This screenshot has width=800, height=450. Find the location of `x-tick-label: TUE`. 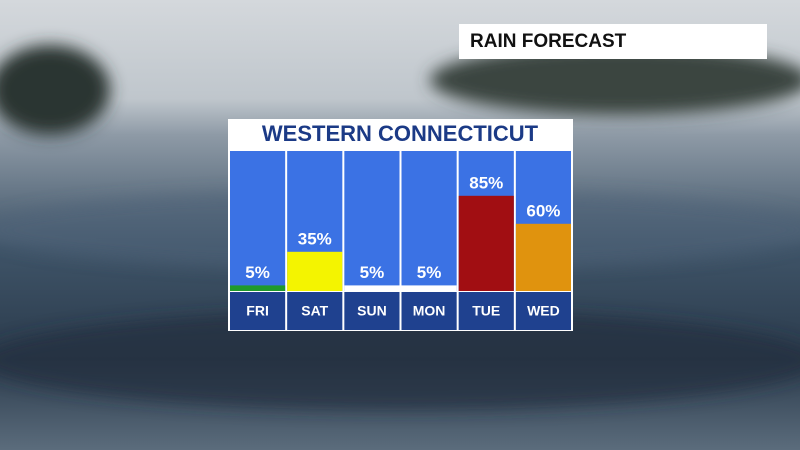

x-tick-label: TUE is located at coordinates (486, 311).